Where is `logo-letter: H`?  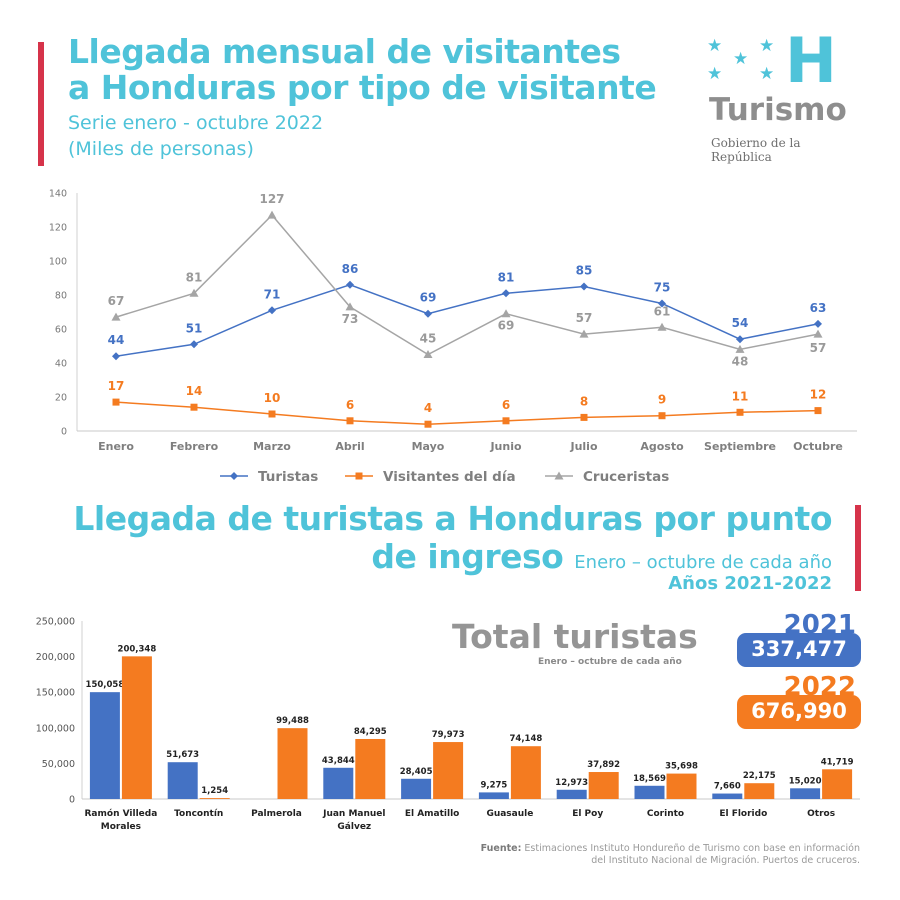
logo-letter: H is located at coordinates (811, 60).